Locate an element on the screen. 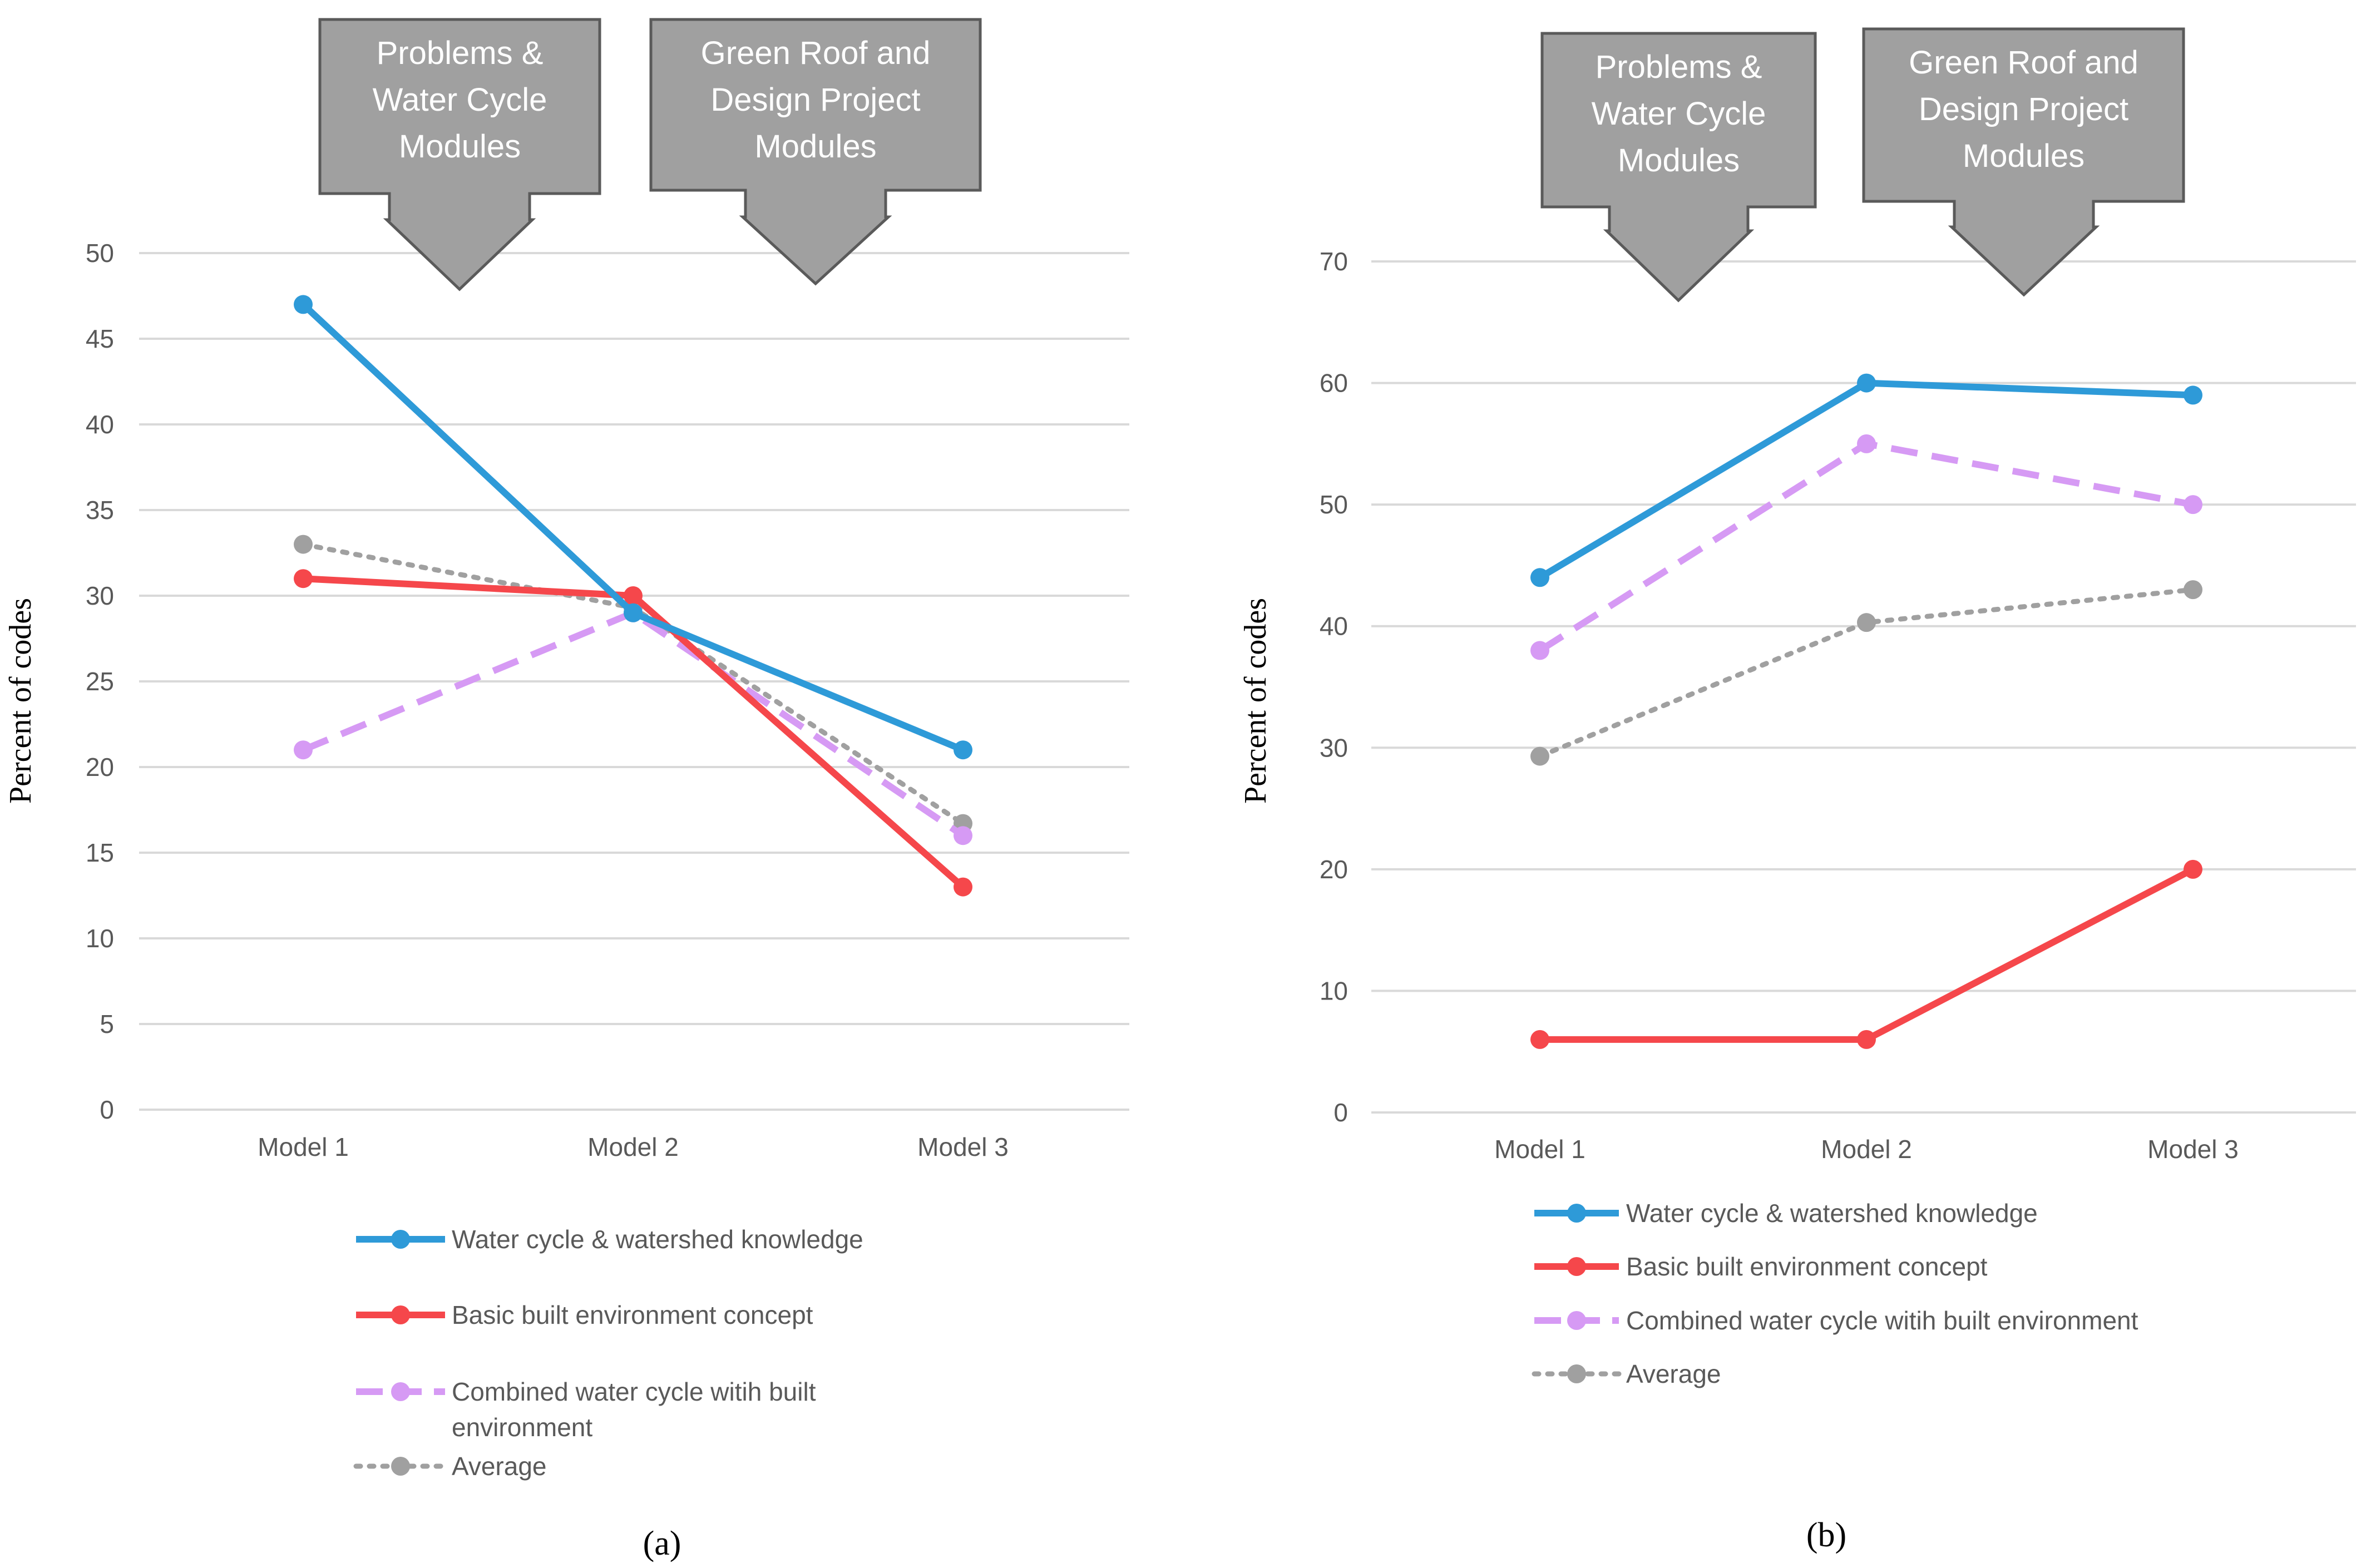 The width and height of the screenshot is (2361, 1568). panel-label: (a) is located at coordinates (662, 1543).